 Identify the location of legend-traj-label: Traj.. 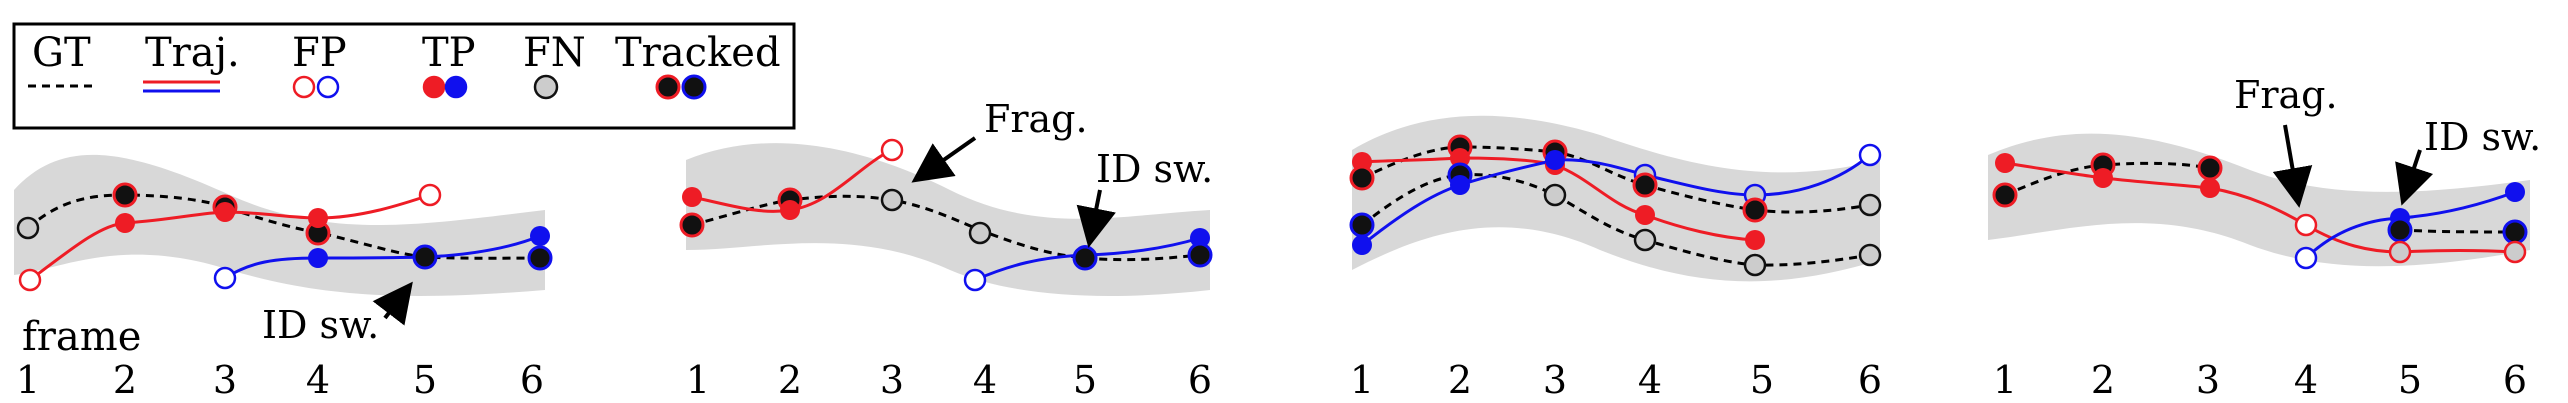
(192, 53).